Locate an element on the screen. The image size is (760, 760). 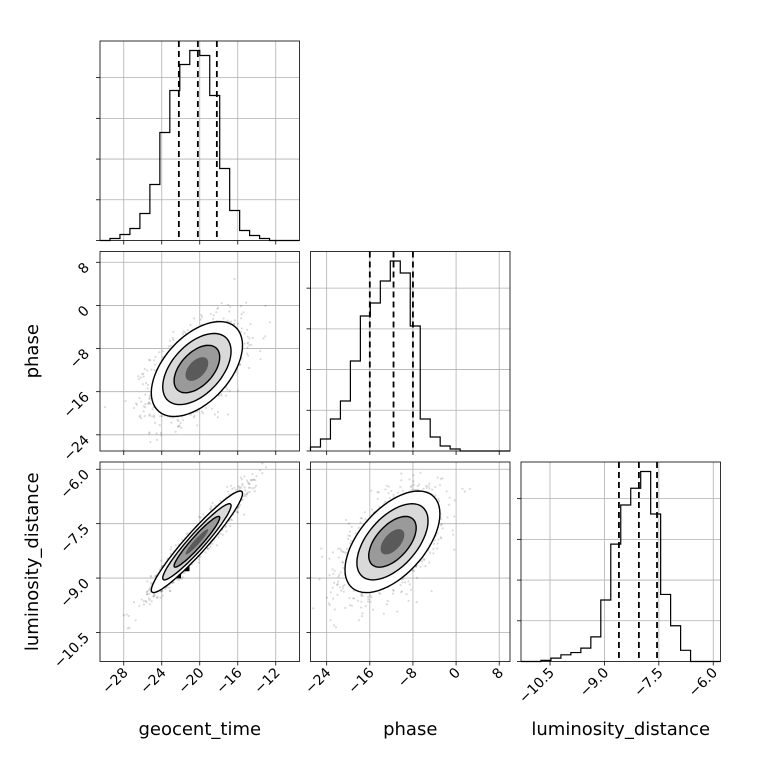
x-axis-label-geocent-time: geocent_time is located at coordinates (199, 729).